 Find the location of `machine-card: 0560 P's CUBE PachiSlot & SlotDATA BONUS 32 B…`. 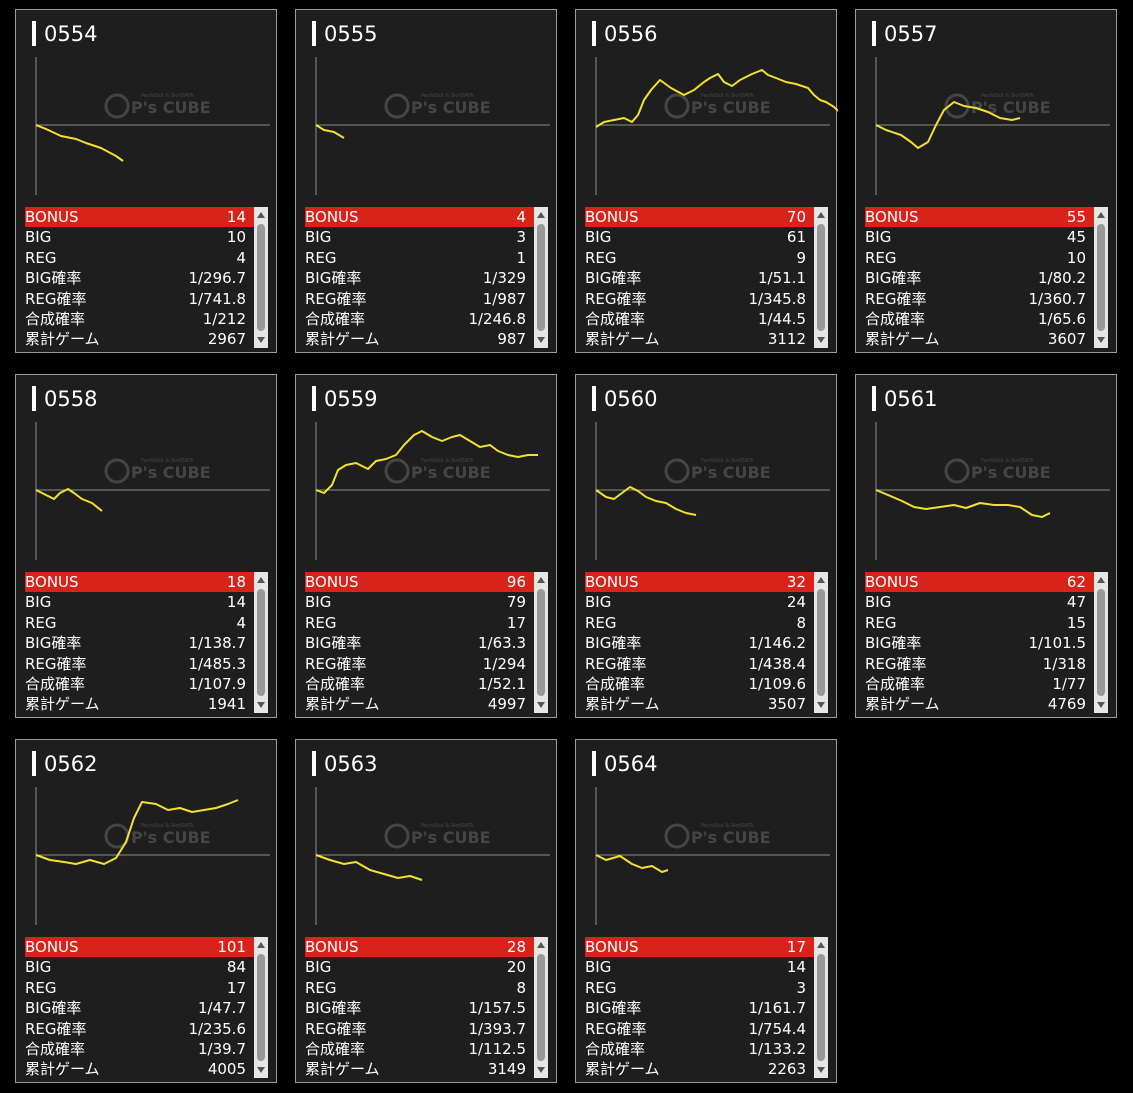

machine-card: 0560 P's CUBE PachiSlot & SlotDATA BONUS 32 B… is located at coordinates (706, 546).